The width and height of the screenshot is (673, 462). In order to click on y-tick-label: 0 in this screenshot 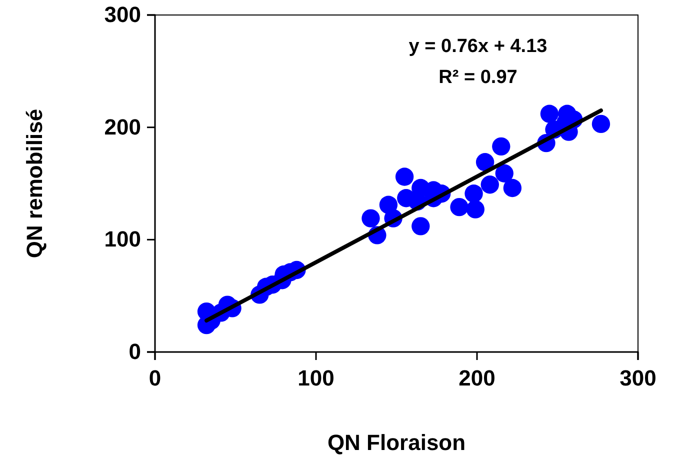, I will do `click(134, 351)`.